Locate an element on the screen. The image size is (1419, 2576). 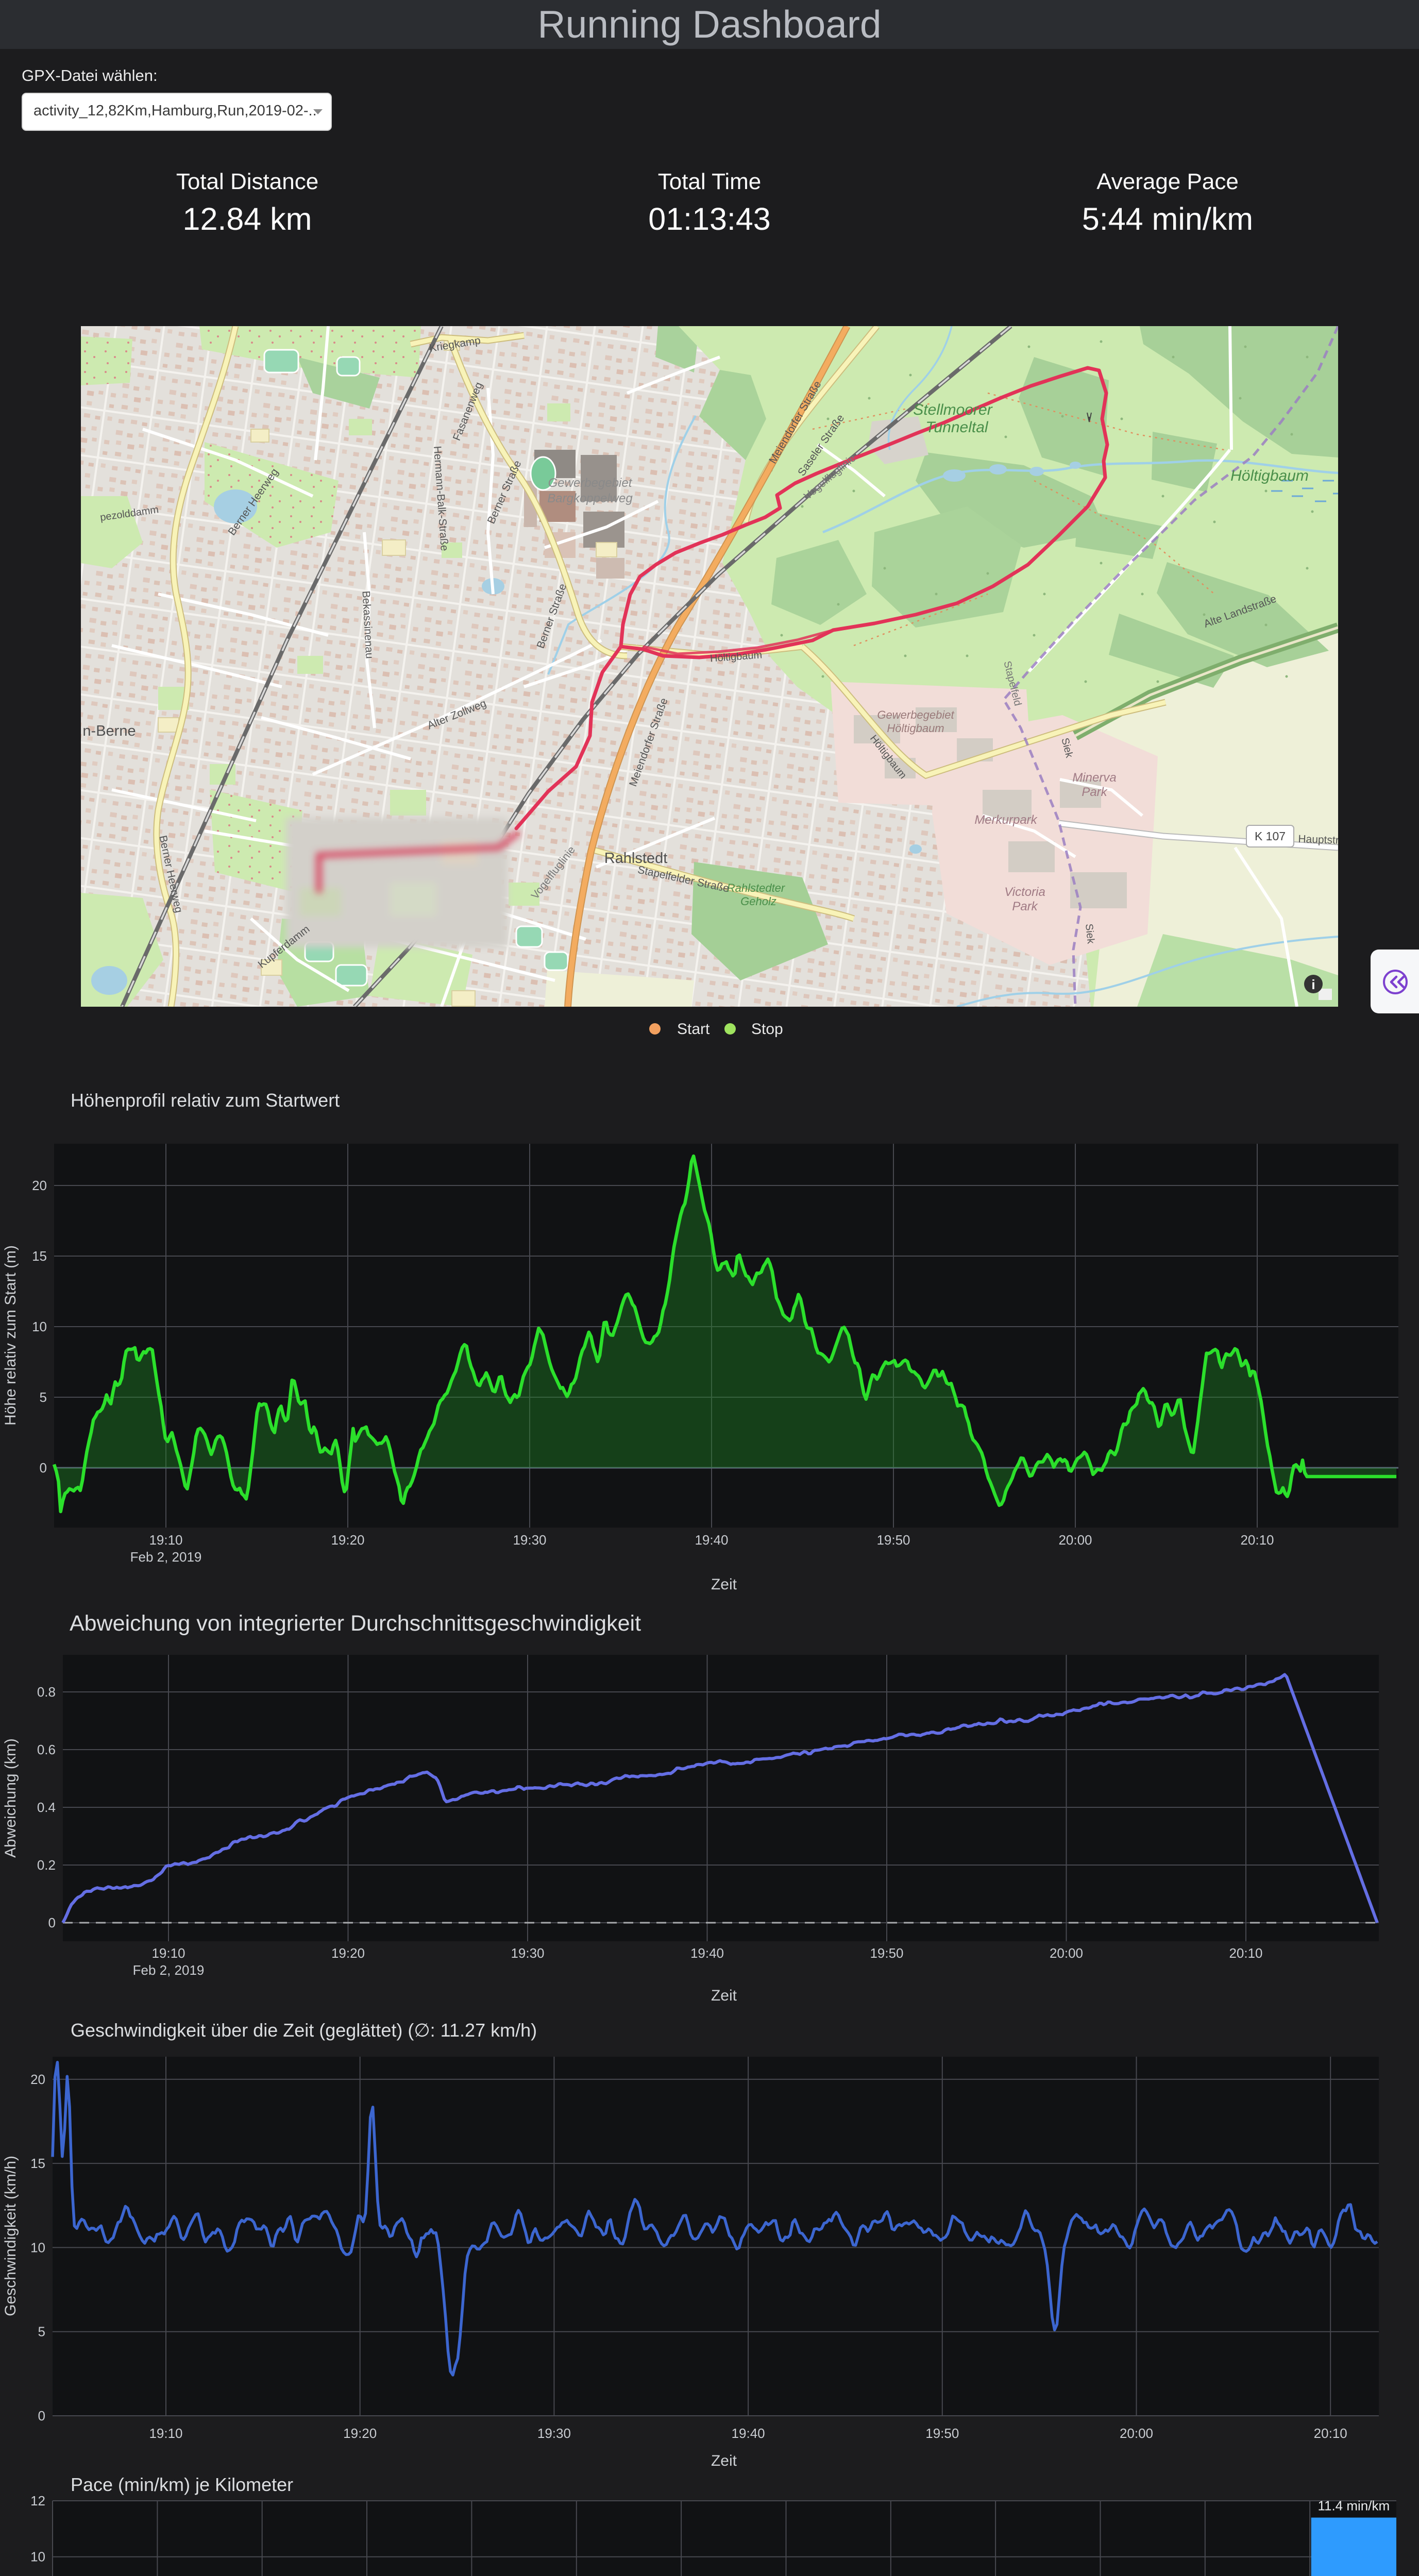
svg-text: 11.4 min/km is located at coordinates (1353, 2506).